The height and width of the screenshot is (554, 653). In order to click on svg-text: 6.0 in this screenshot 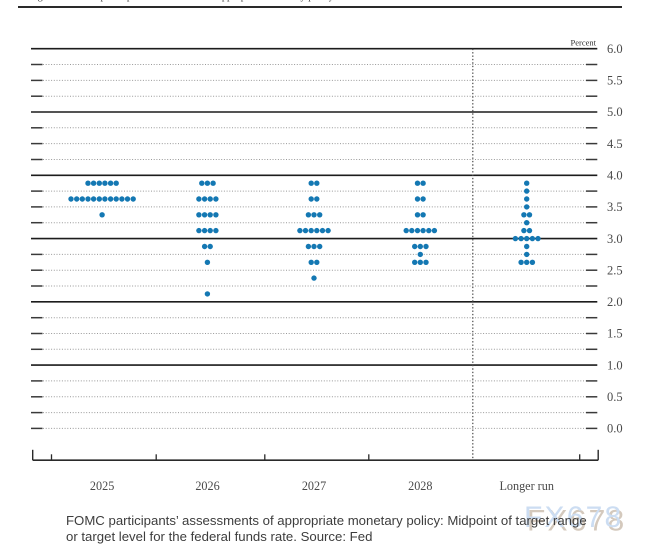, I will do `click(615, 49)`.